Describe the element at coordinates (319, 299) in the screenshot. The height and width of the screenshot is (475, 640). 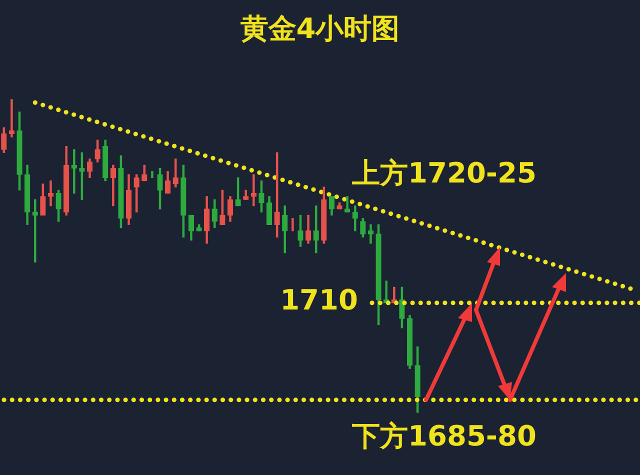
I see `annotation: 1710` at that location.